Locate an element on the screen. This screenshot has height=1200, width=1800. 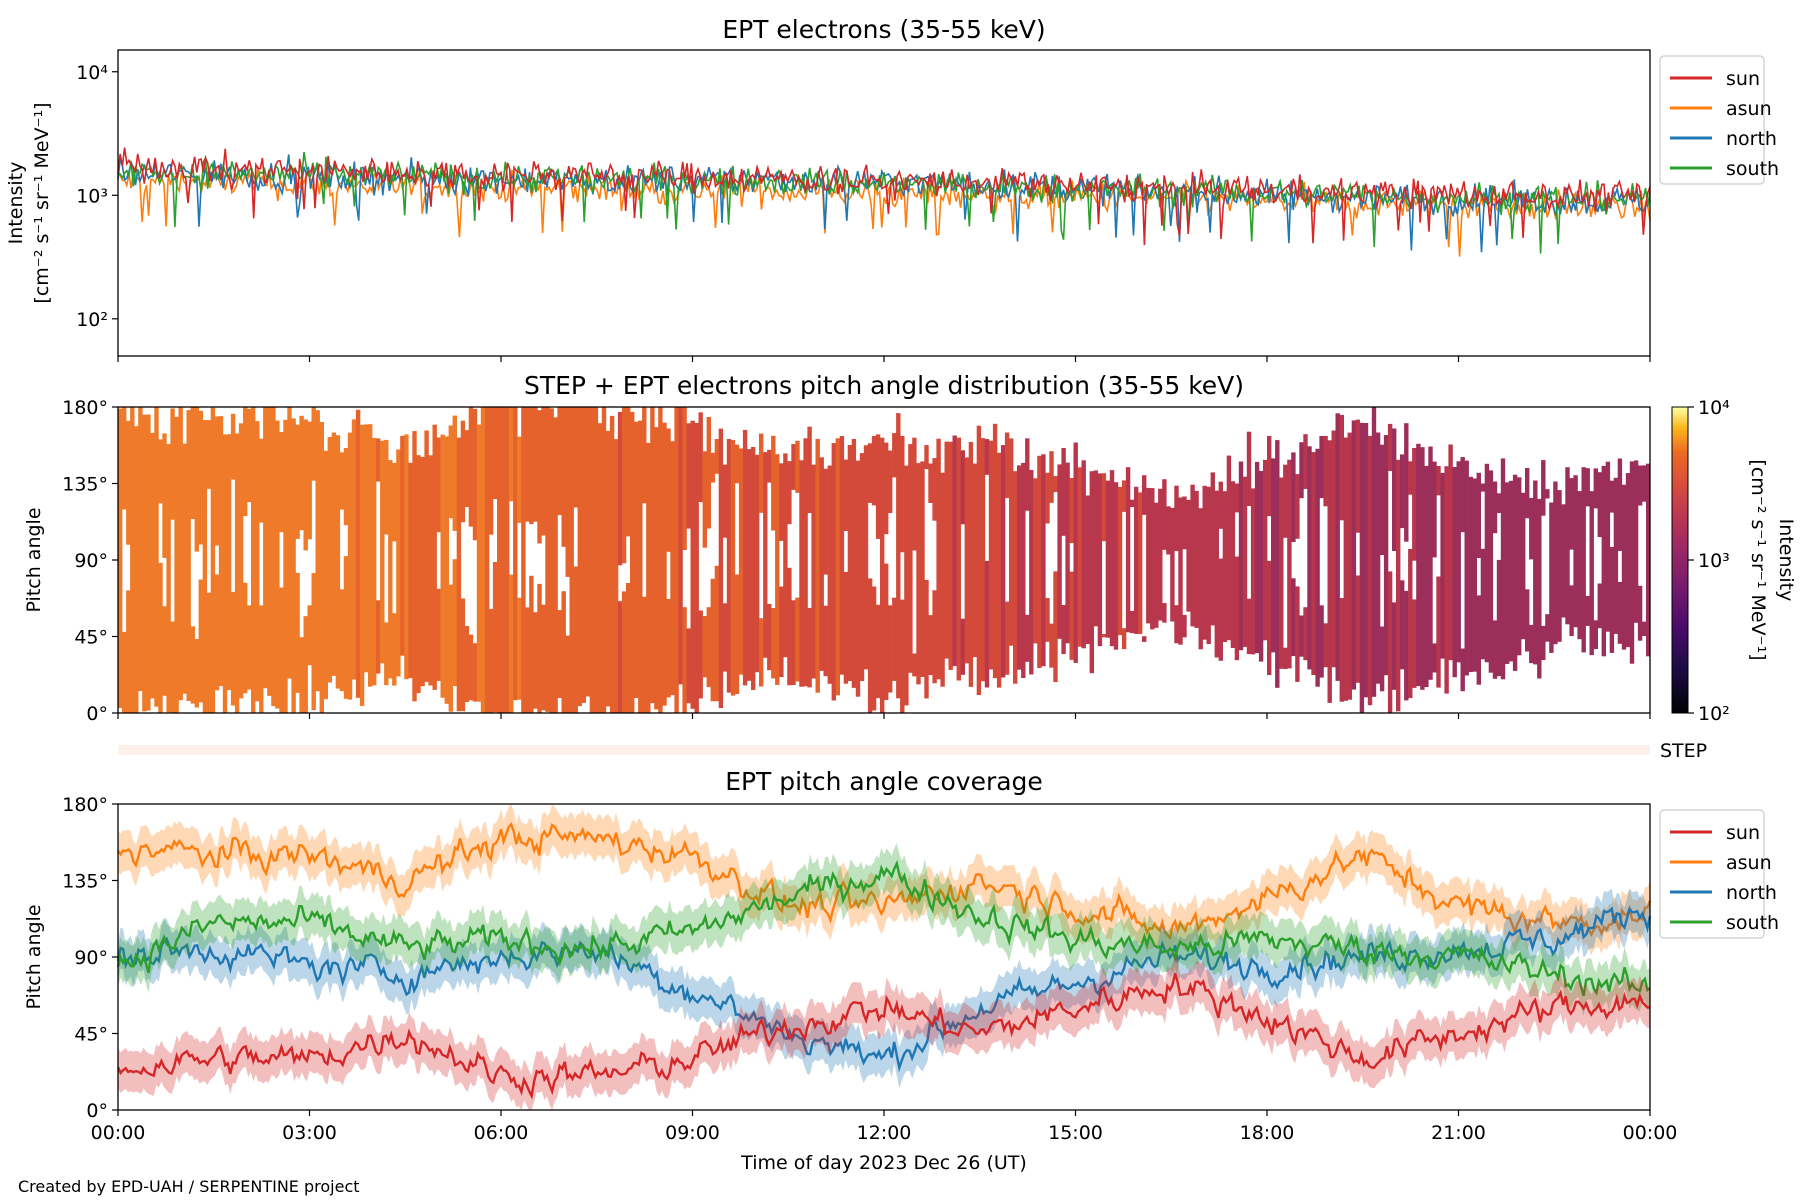
y-tick-label: 180° is located at coordinates (85, 408).